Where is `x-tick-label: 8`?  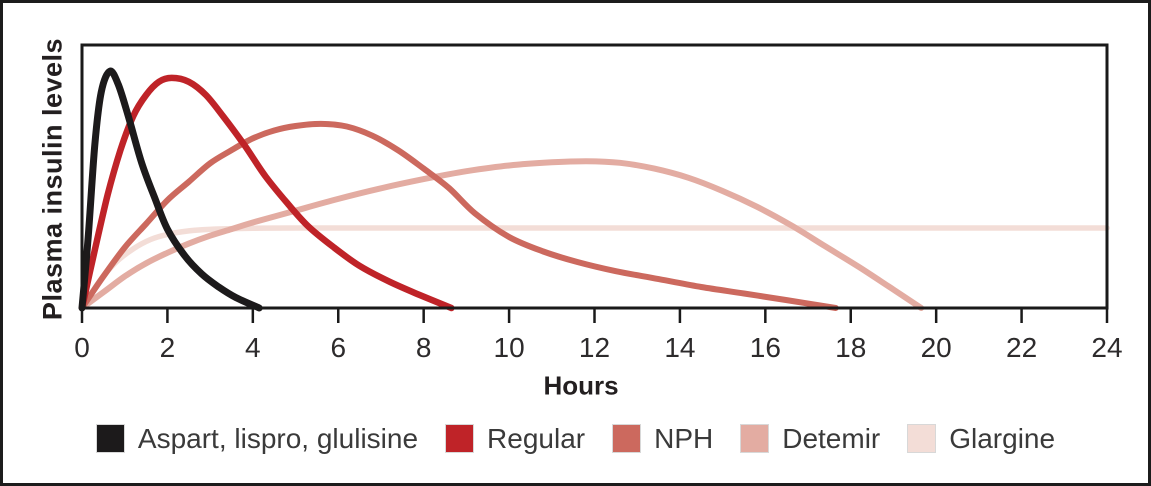
x-tick-label: 8 is located at coordinates (424, 347).